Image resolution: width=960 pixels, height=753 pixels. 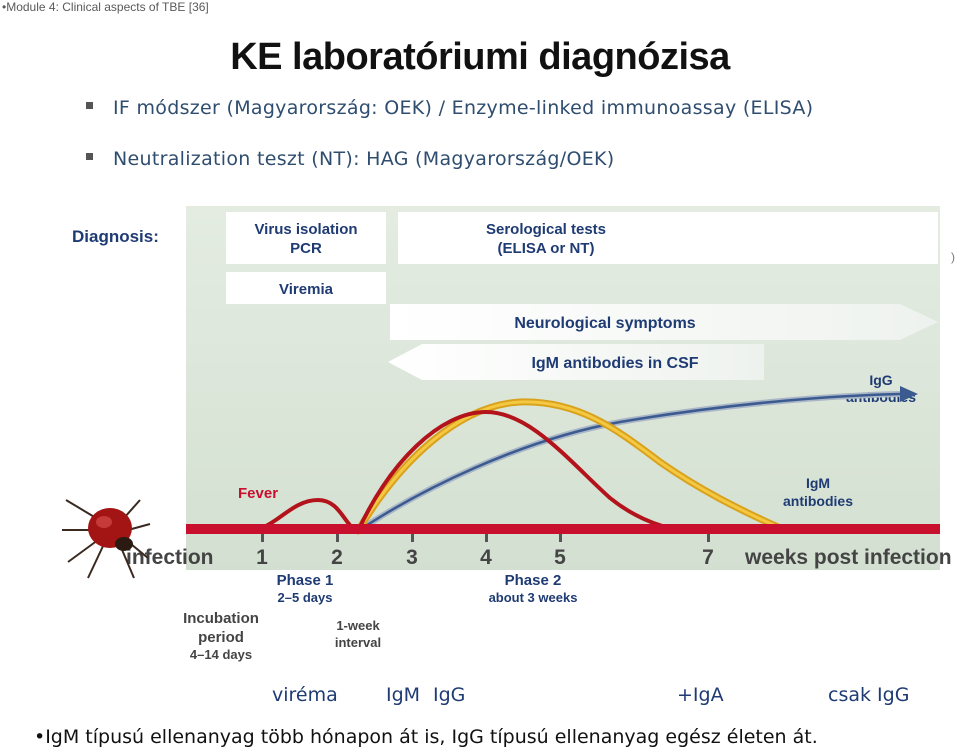 What do you see at coordinates (953, 257) in the screenshot?
I see `stray-mark: )` at bounding box center [953, 257].